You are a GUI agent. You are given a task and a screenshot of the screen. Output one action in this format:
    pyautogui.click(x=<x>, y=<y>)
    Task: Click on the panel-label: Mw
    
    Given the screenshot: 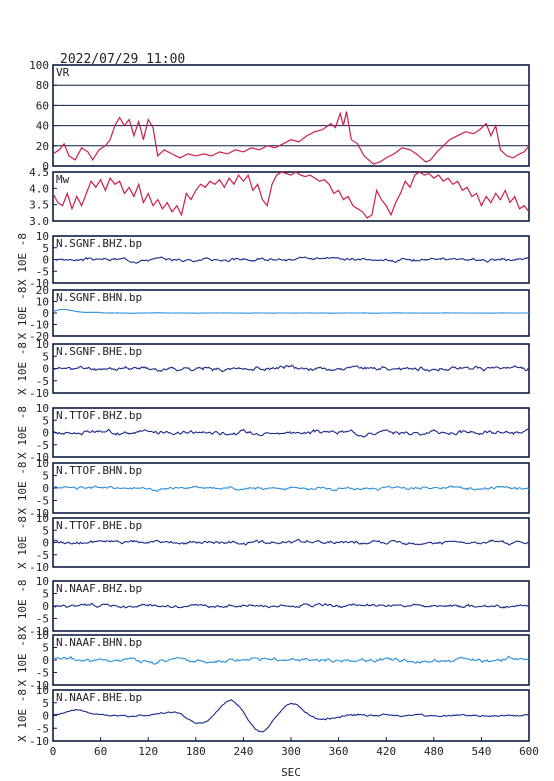 What is the action you would take?
    pyautogui.click(x=63, y=179)
    